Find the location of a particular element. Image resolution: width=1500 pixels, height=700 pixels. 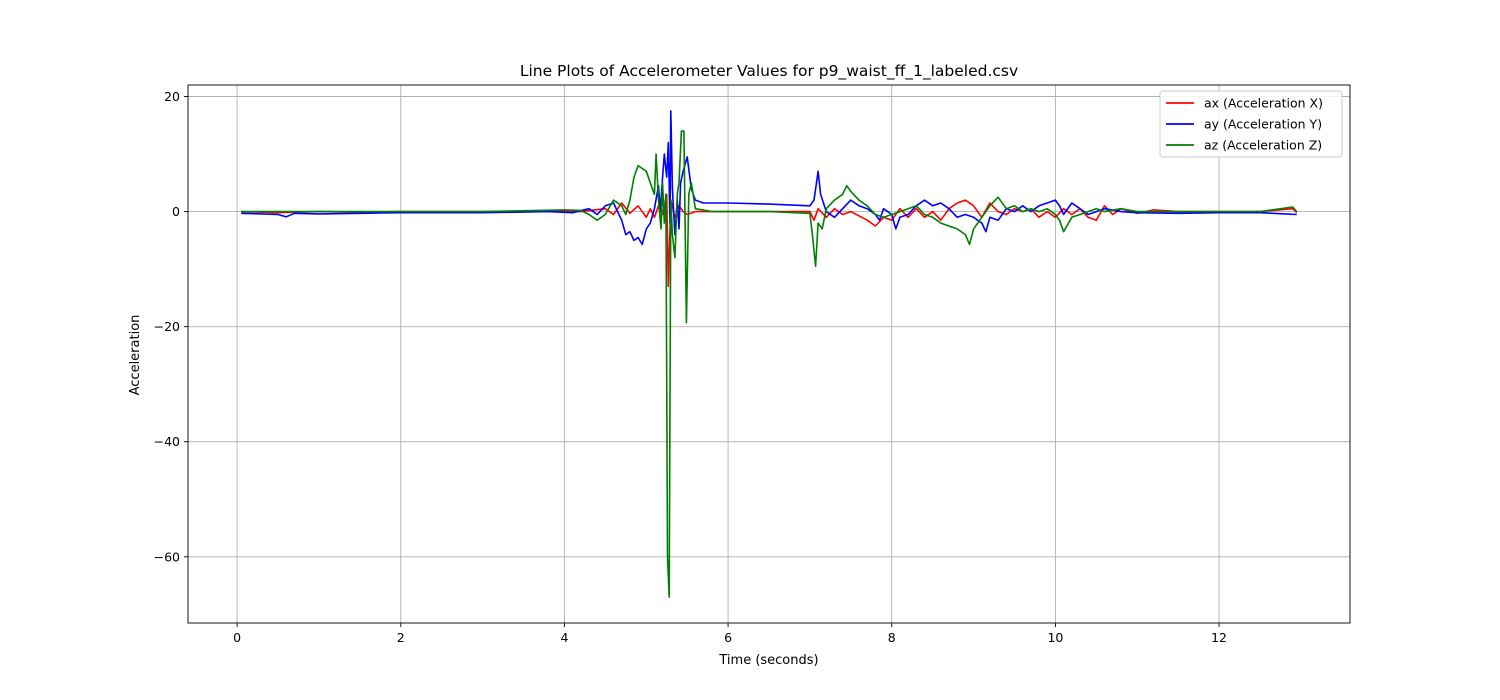

legend-label: ax (Acceleration X) is located at coordinates (1263, 103).